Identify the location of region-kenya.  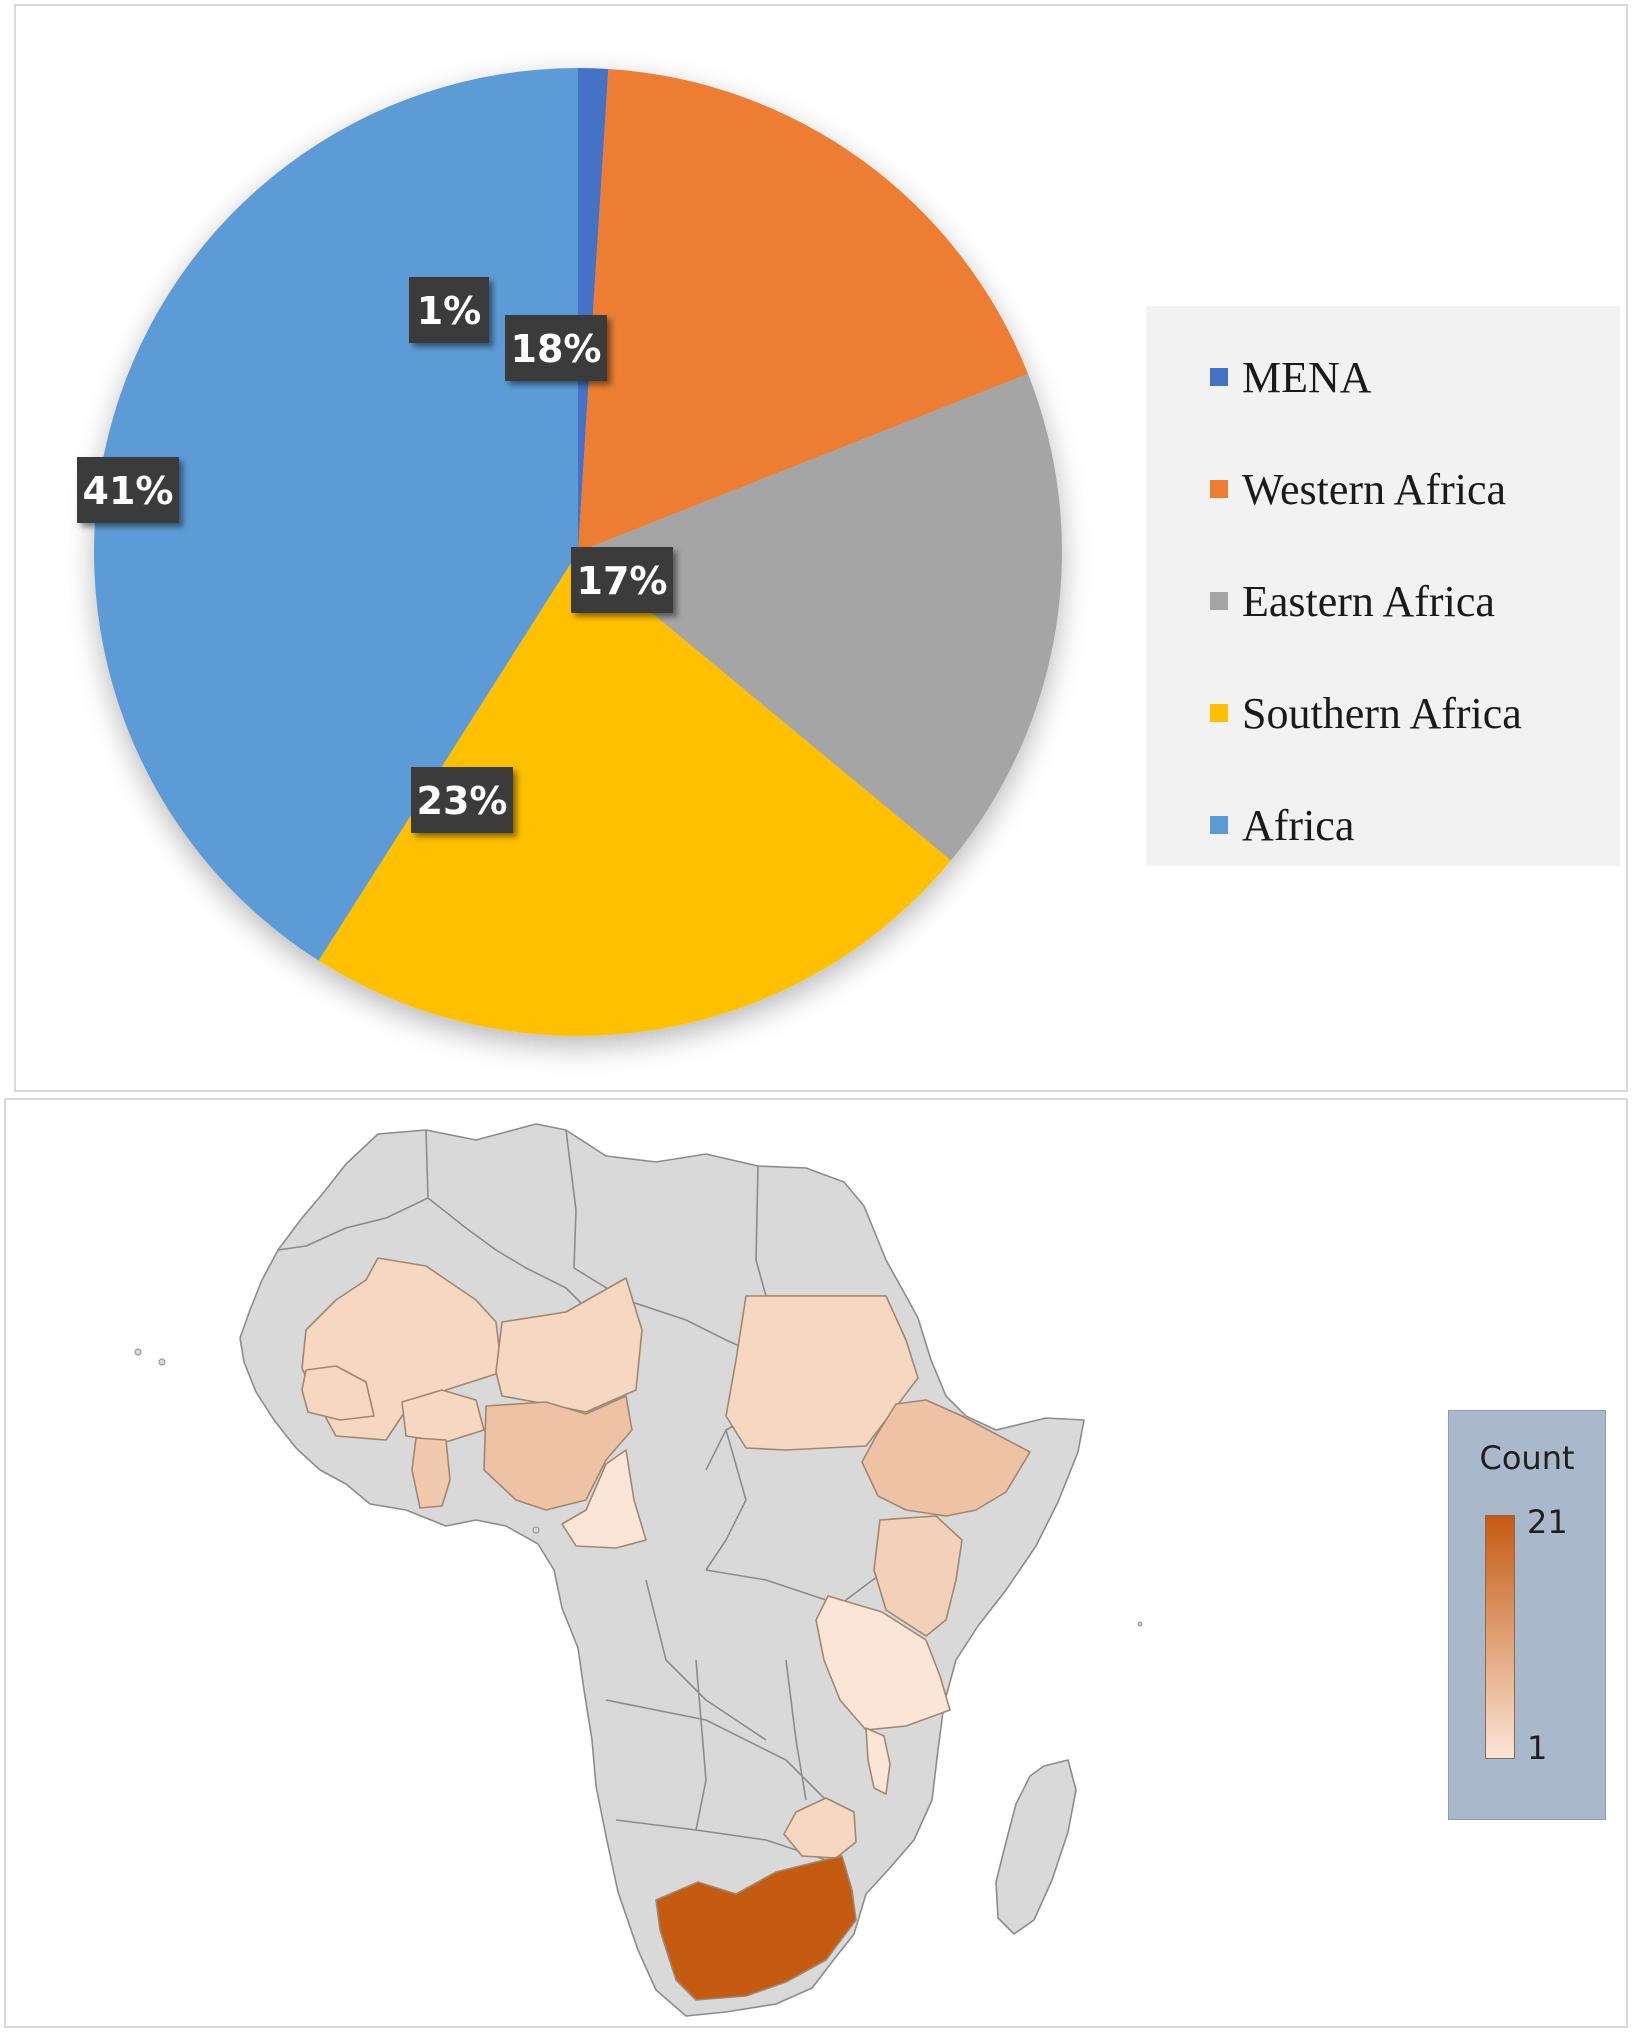
(918, 1576).